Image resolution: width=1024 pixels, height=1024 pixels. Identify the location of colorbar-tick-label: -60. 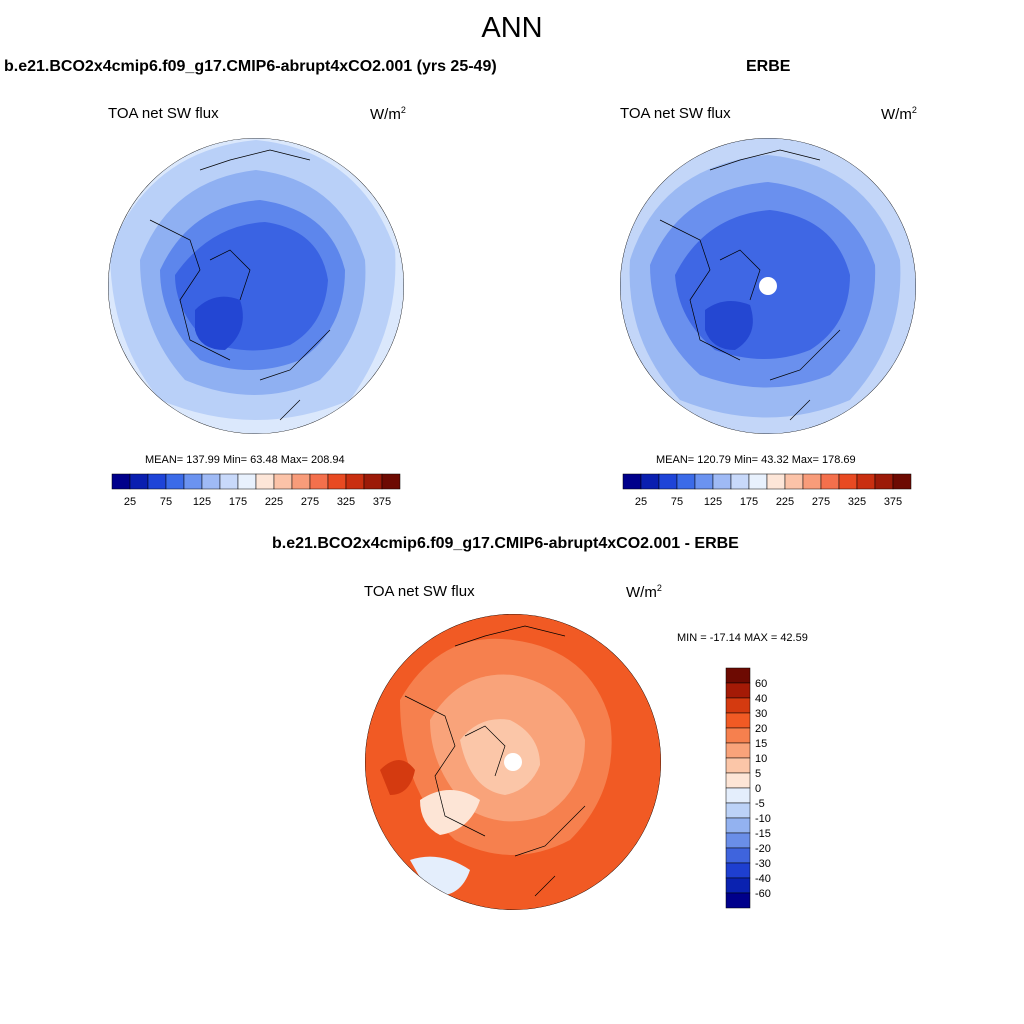
(763, 894).